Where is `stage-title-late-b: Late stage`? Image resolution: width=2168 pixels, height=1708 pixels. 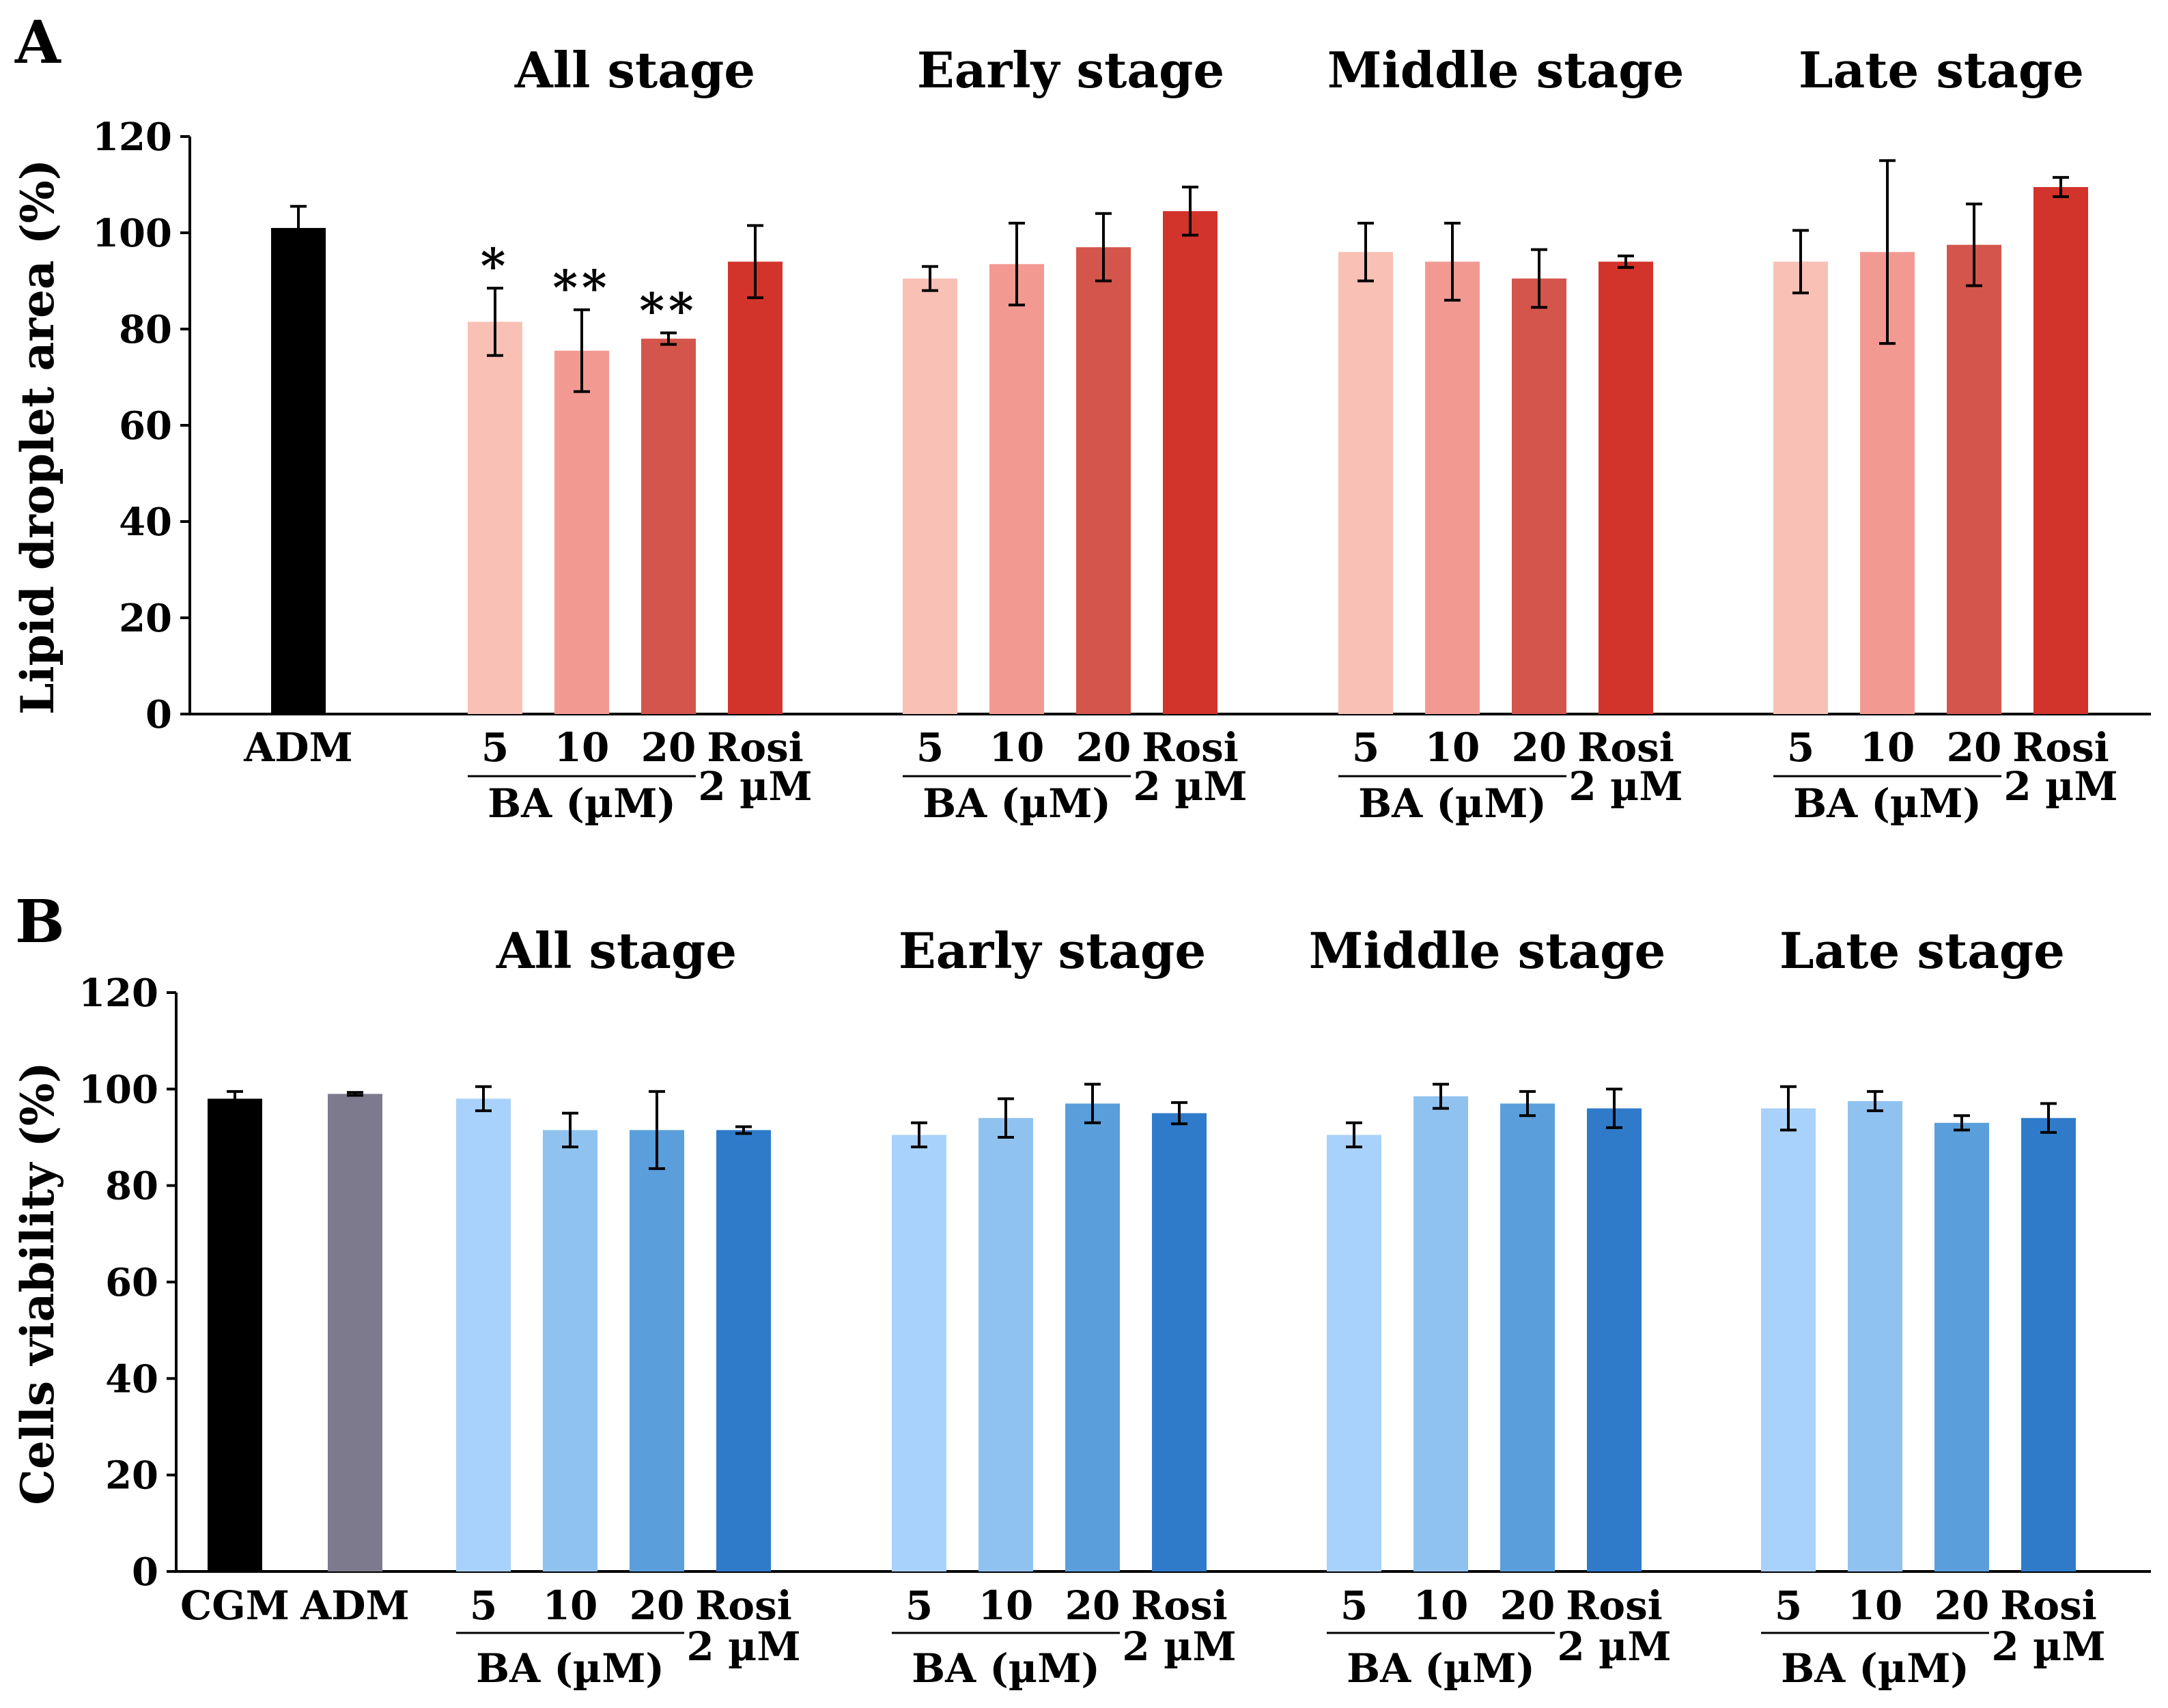
stage-title-late-b: Late stage is located at coordinates (1922, 951).